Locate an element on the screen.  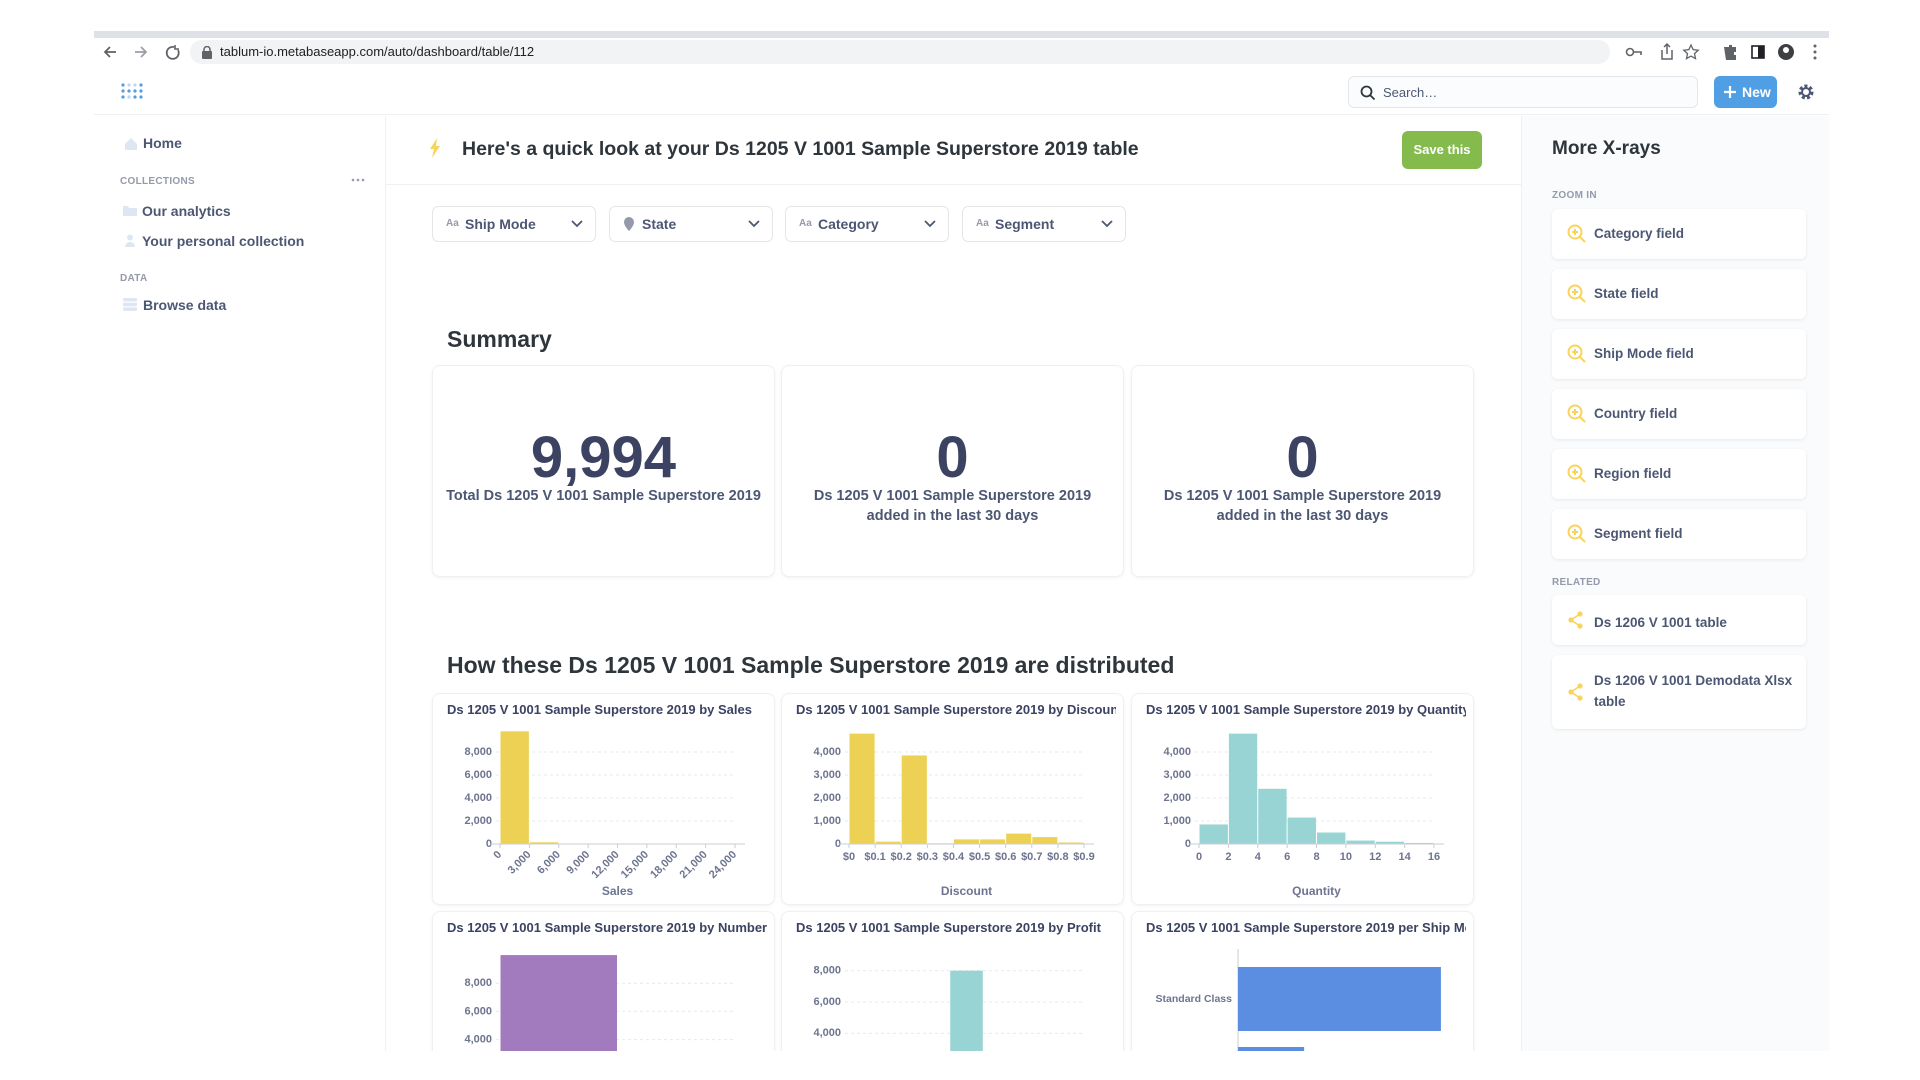
x-tick-label: 8 is located at coordinates (1316, 857).